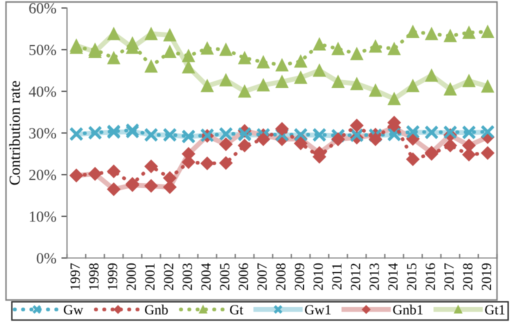 The image size is (520, 327). Describe the element at coordinates (156, 309) in the screenshot. I see `legend-label: Gnb` at that location.